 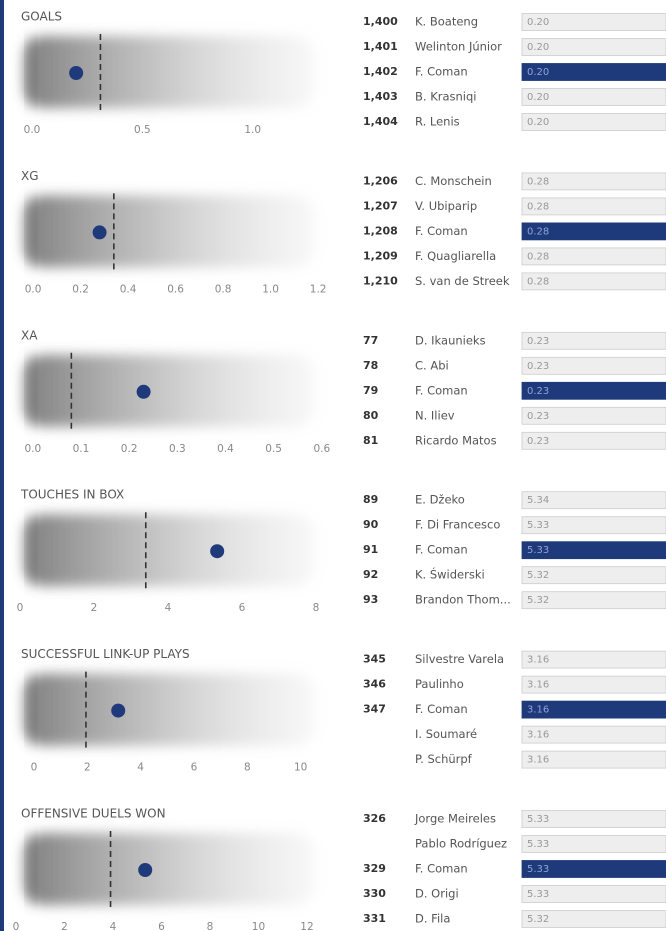 I want to click on rank: 345, so click(x=374, y=659).